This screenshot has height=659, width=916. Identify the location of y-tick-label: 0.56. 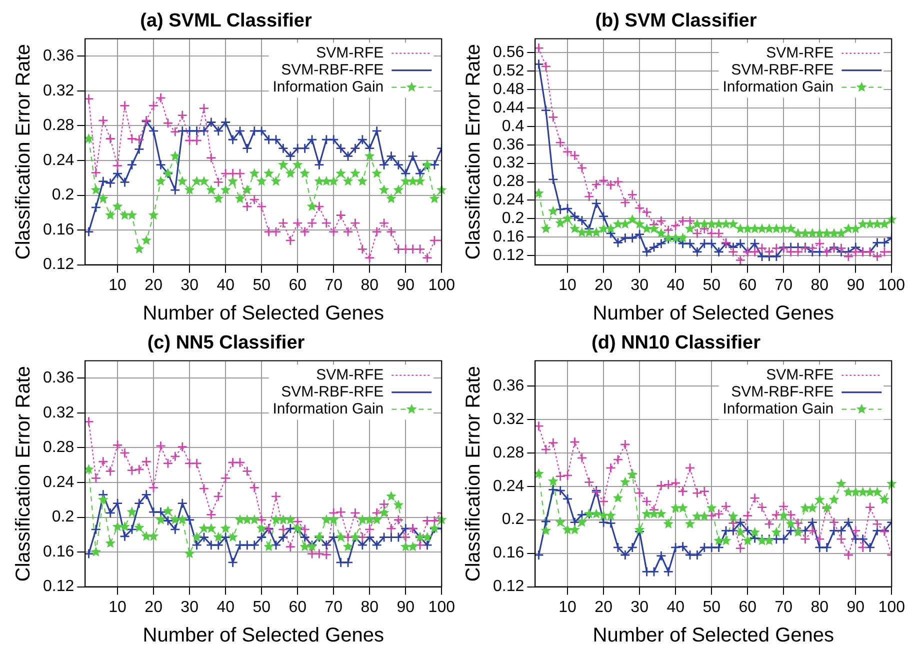
(508, 53).